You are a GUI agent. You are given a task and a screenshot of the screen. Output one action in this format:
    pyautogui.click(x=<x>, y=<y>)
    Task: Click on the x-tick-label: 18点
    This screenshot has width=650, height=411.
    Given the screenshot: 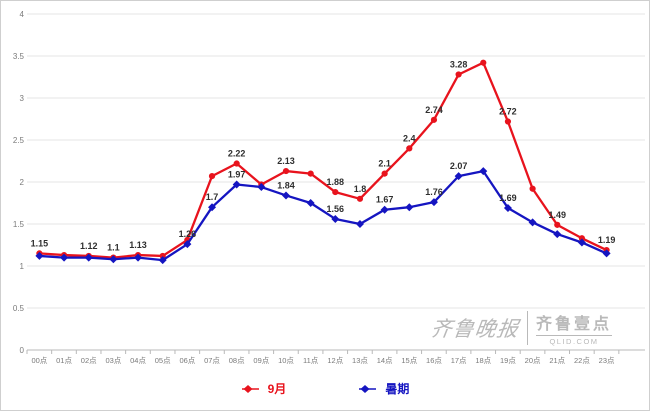 What is the action you would take?
    pyautogui.click(x=483, y=360)
    